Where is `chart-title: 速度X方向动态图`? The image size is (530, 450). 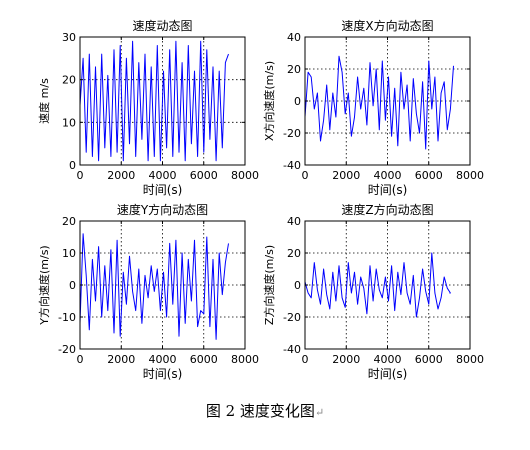 chart-title: 速度X方向动态图 is located at coordinates (387, 25).